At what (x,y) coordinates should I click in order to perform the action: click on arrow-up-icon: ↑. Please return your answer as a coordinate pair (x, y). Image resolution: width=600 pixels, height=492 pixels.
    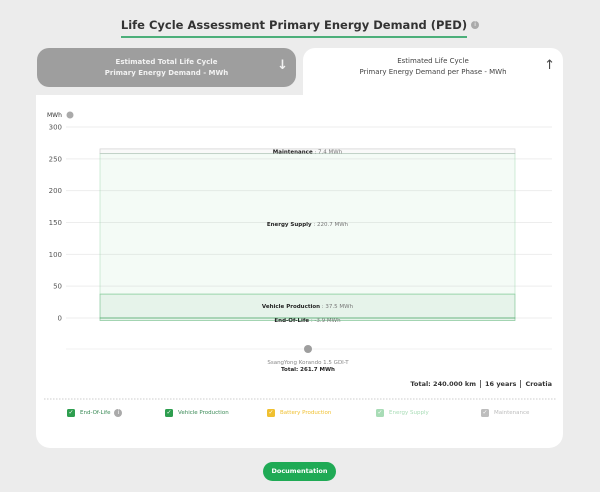
    Looking at the image, I should click on (549, 65).